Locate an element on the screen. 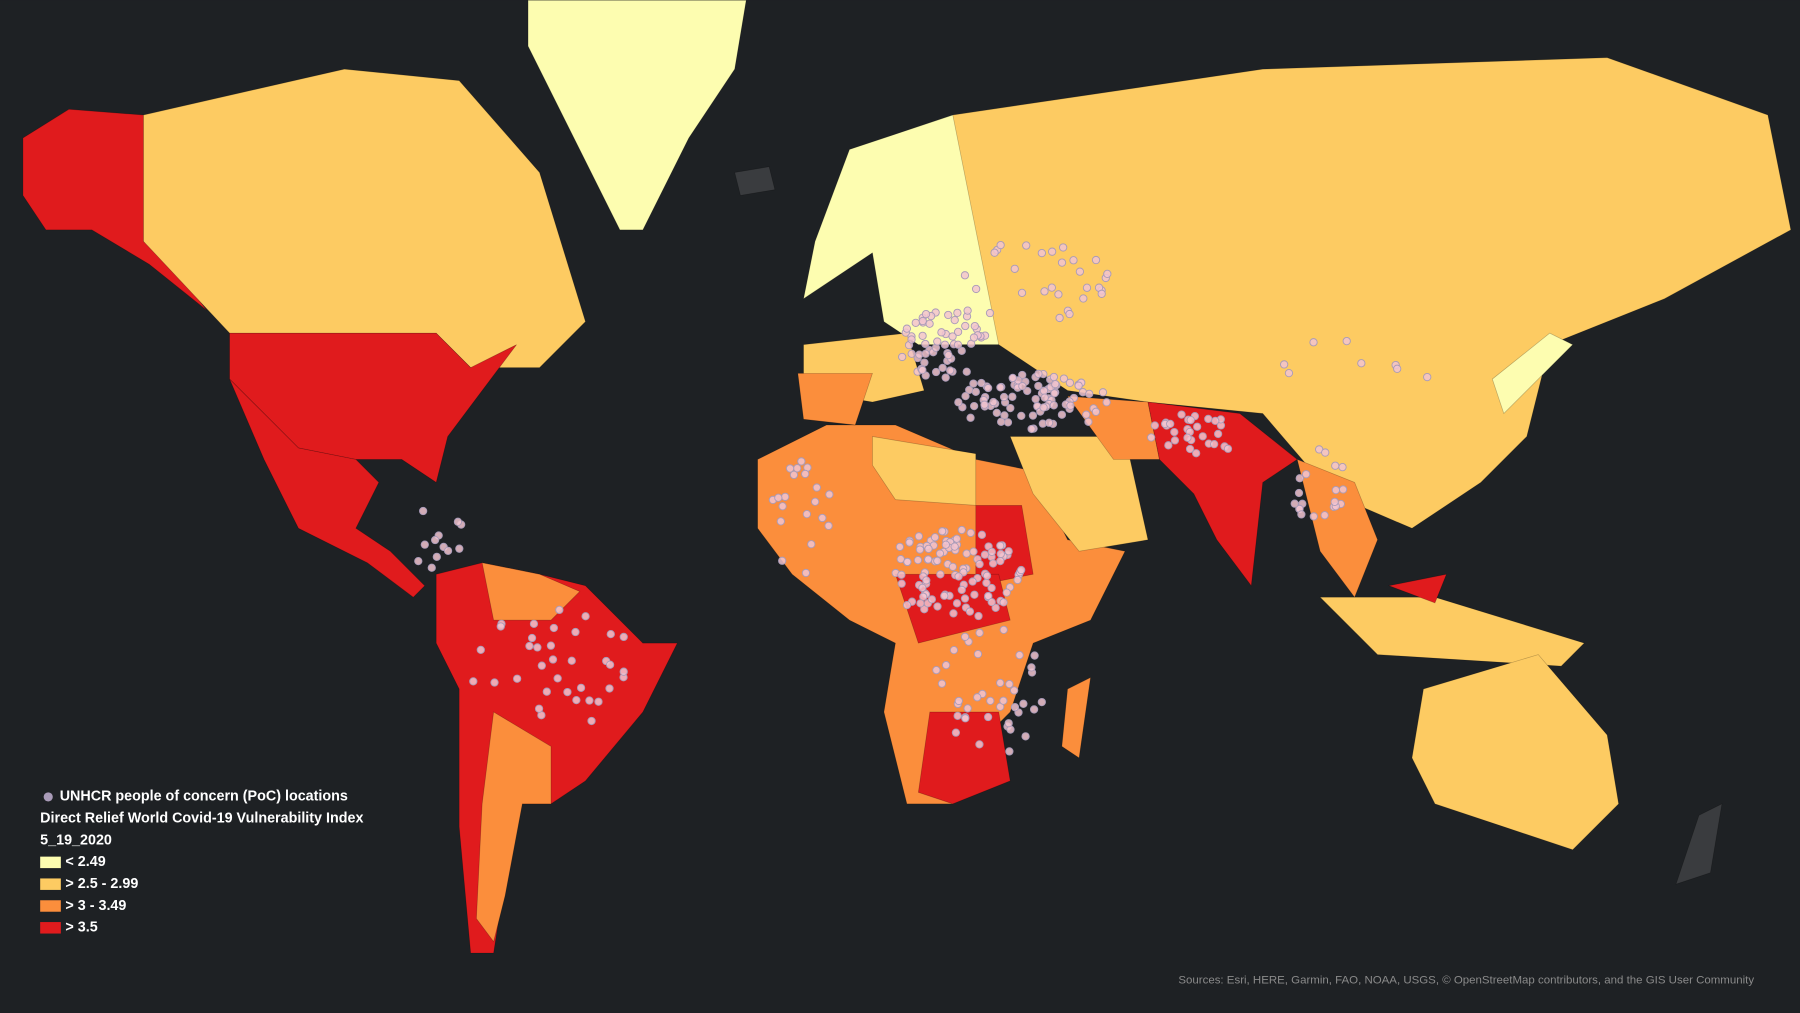 The height and width of the screenshot is (1013, 1800). legend-points-label: UNHCR people of concern (PoC) locations is located at coordinates (204, 797).